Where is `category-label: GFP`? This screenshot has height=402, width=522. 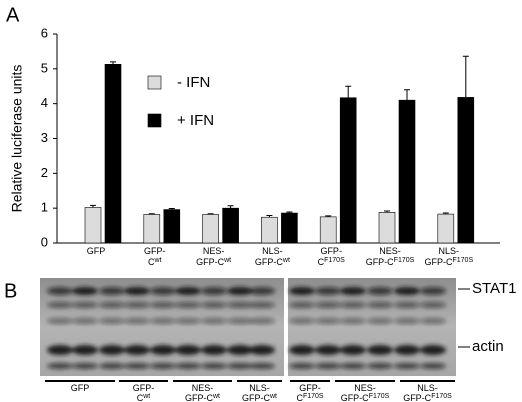 category-label: GFP is located at coordinates (96, 251).